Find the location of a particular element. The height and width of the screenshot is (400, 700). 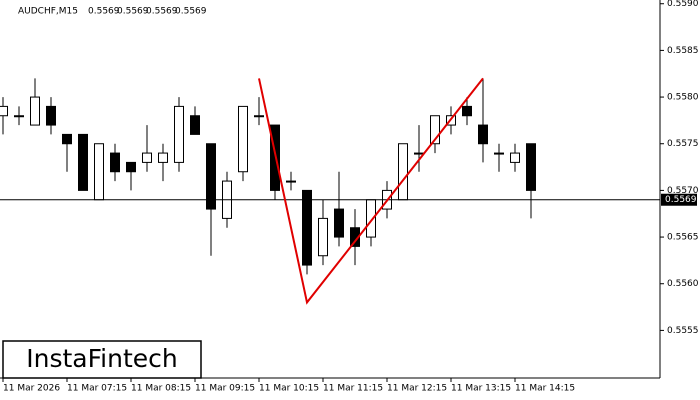

current-price-label: 0.5569 is located at coordinates (681, 200).